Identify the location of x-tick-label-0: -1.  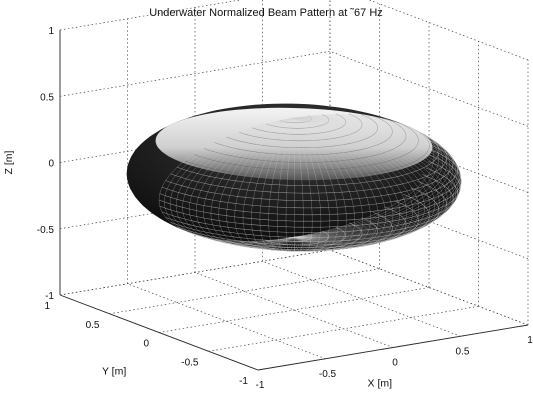
(260, 385).